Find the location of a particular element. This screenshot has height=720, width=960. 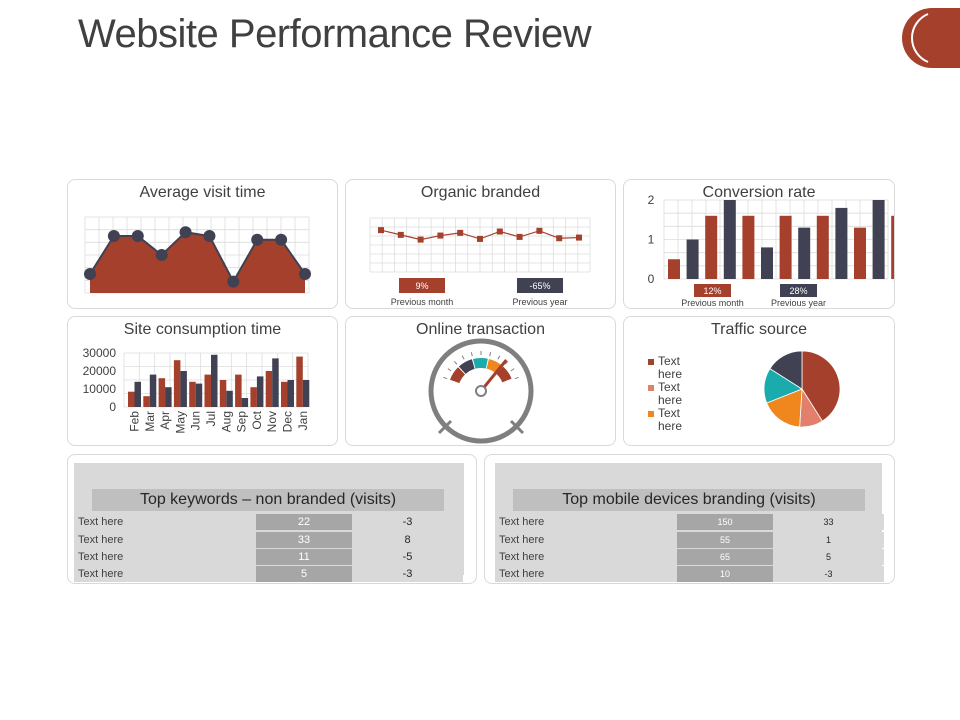

site-ytick: 20000 is located at coordinates (100, 371).